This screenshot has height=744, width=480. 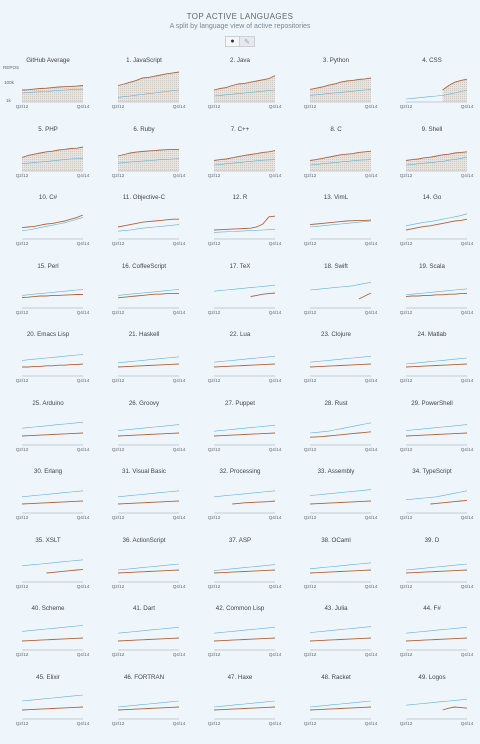 I want to click on chart-cell: 46. FORTRAN Q2/12 Q4/14, so click(x=144, y=705).